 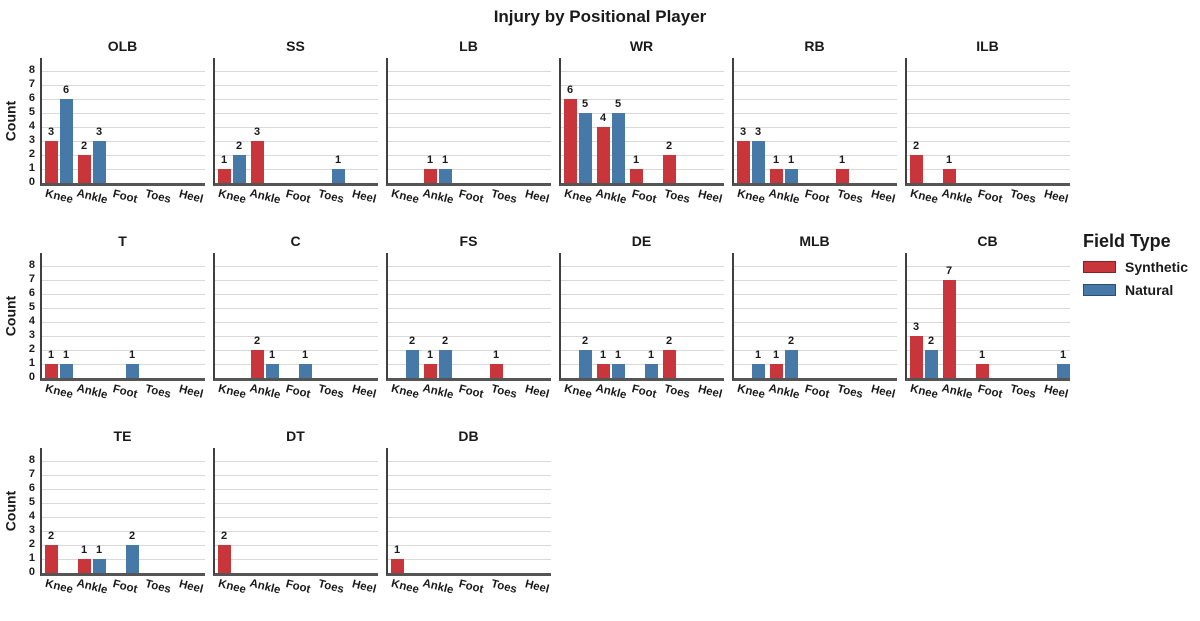 What do you see at coordinates (1099, 290) in the screenshot?
I see `legend-swatch-natural-icon` at bounding box center [1099, 290].